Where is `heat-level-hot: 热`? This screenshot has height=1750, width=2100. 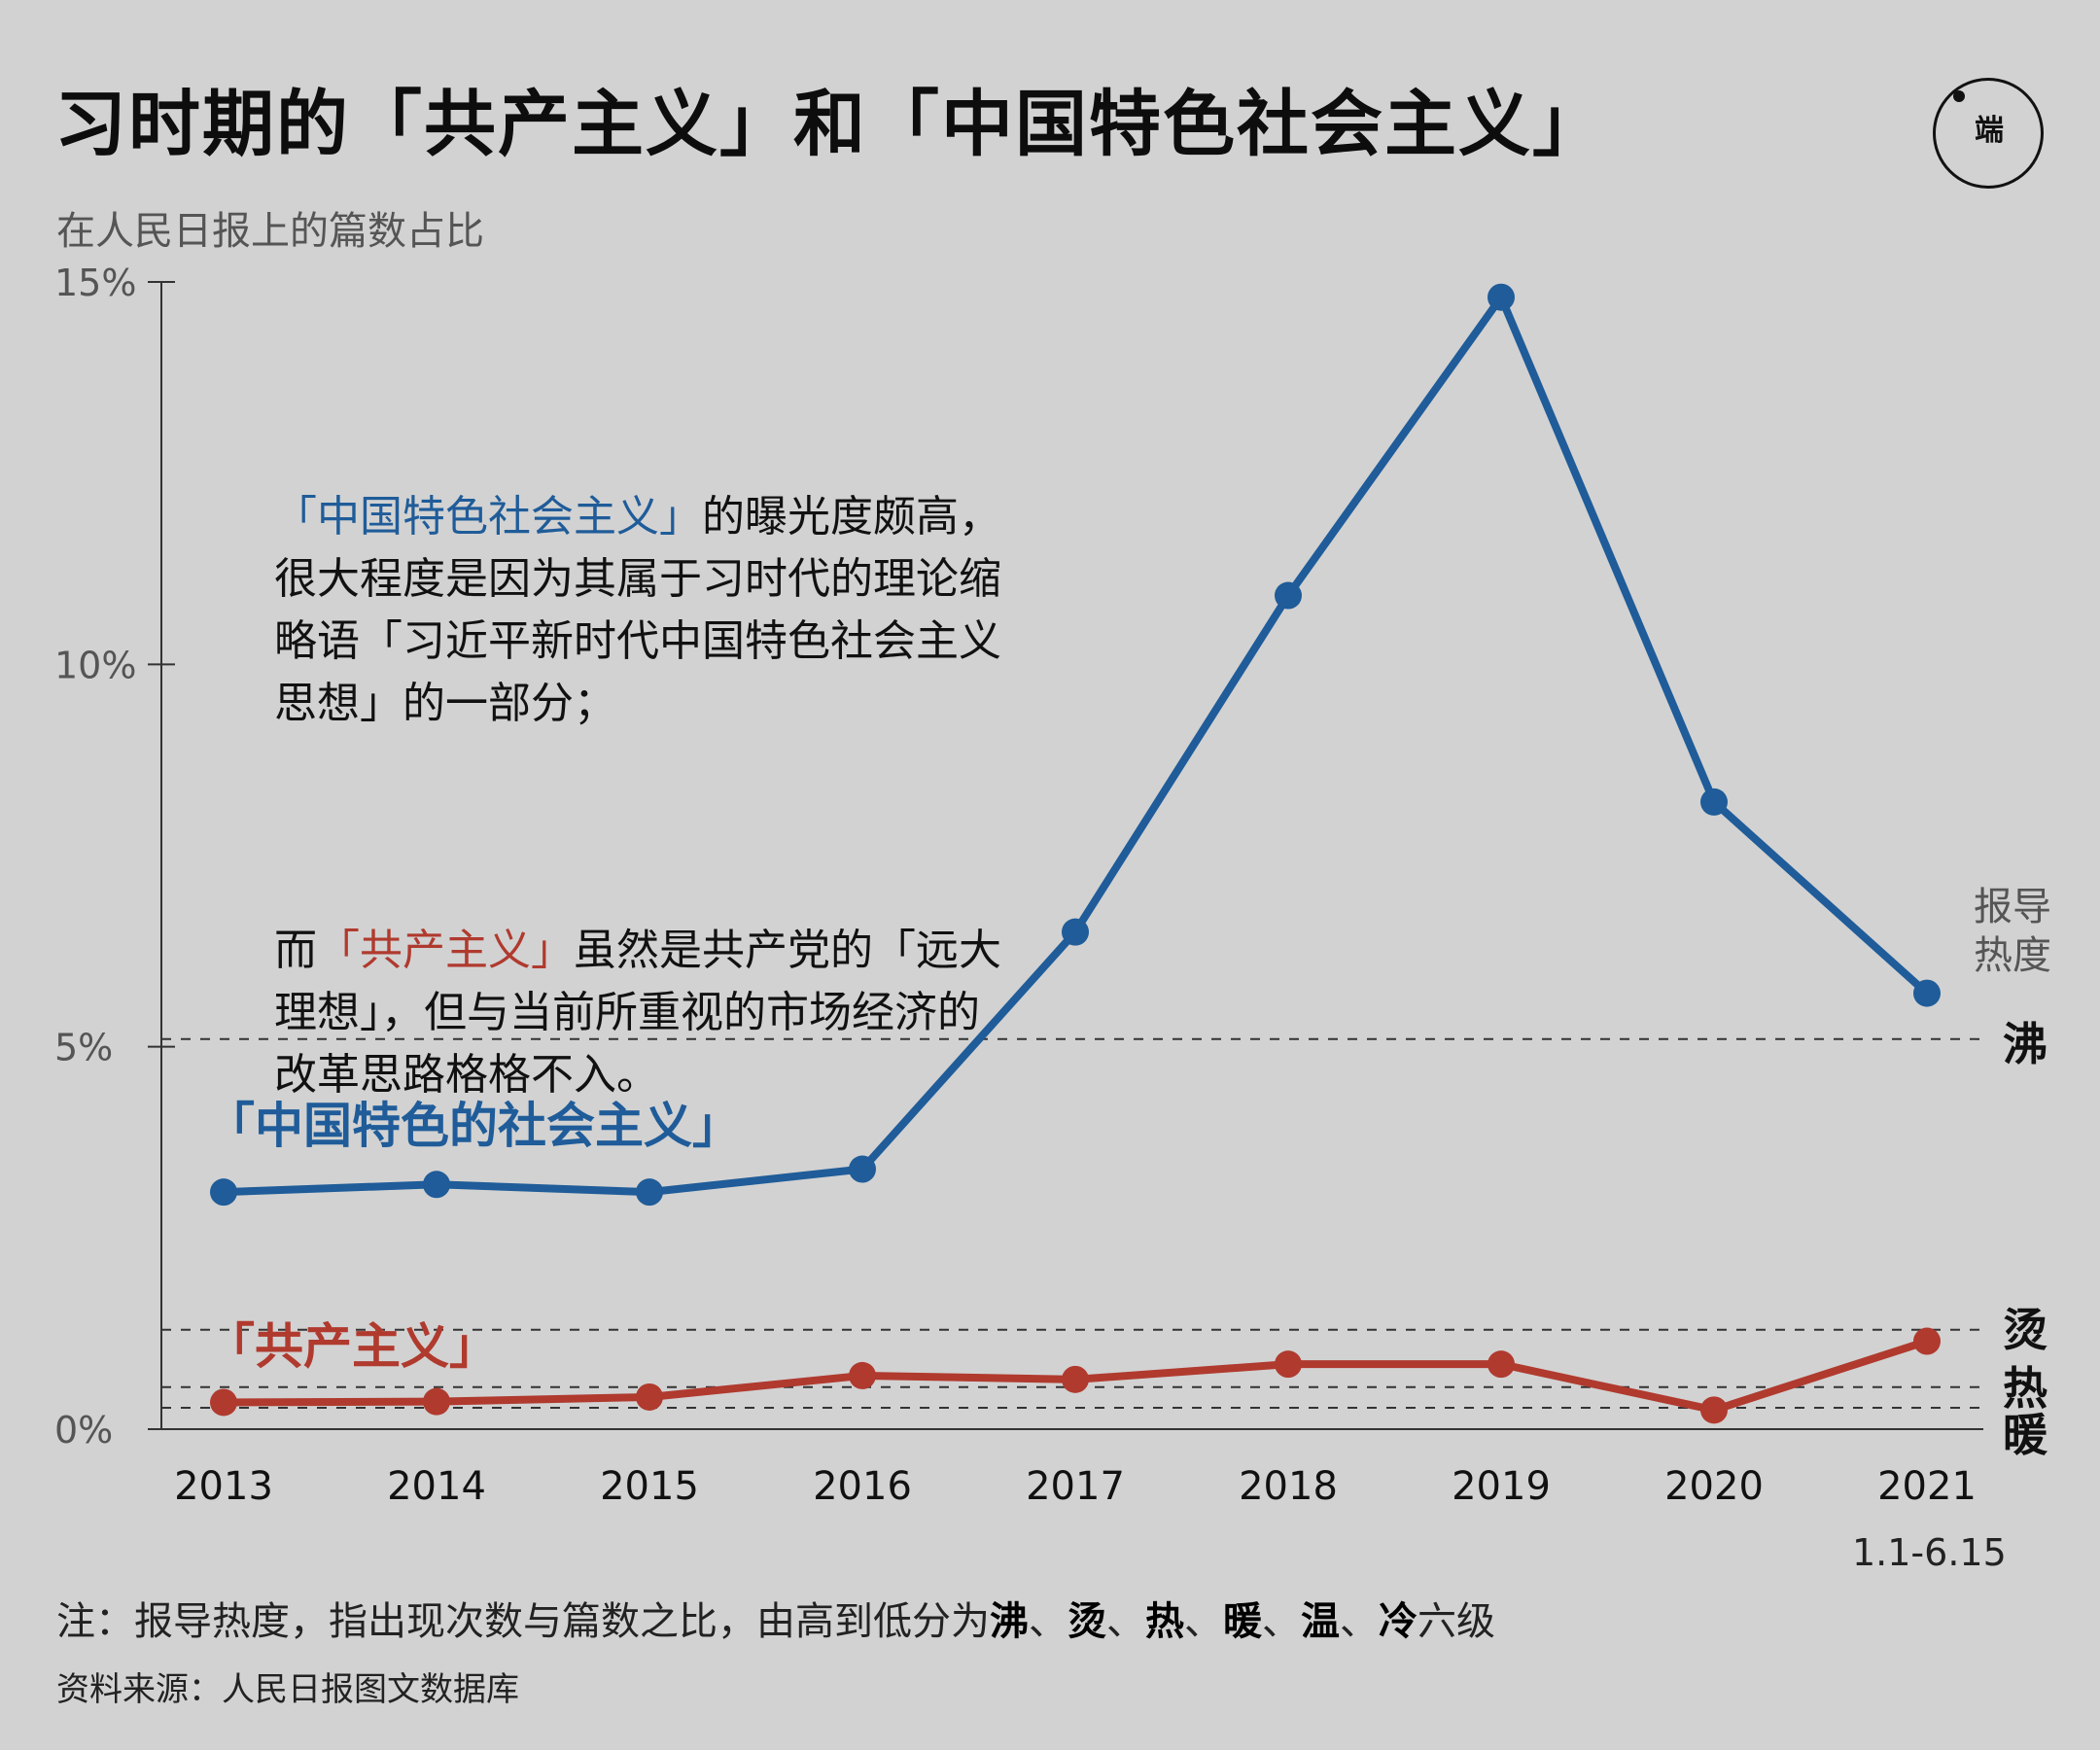 heat-level-hot: 热 is located at coordinates (2025, 1388).